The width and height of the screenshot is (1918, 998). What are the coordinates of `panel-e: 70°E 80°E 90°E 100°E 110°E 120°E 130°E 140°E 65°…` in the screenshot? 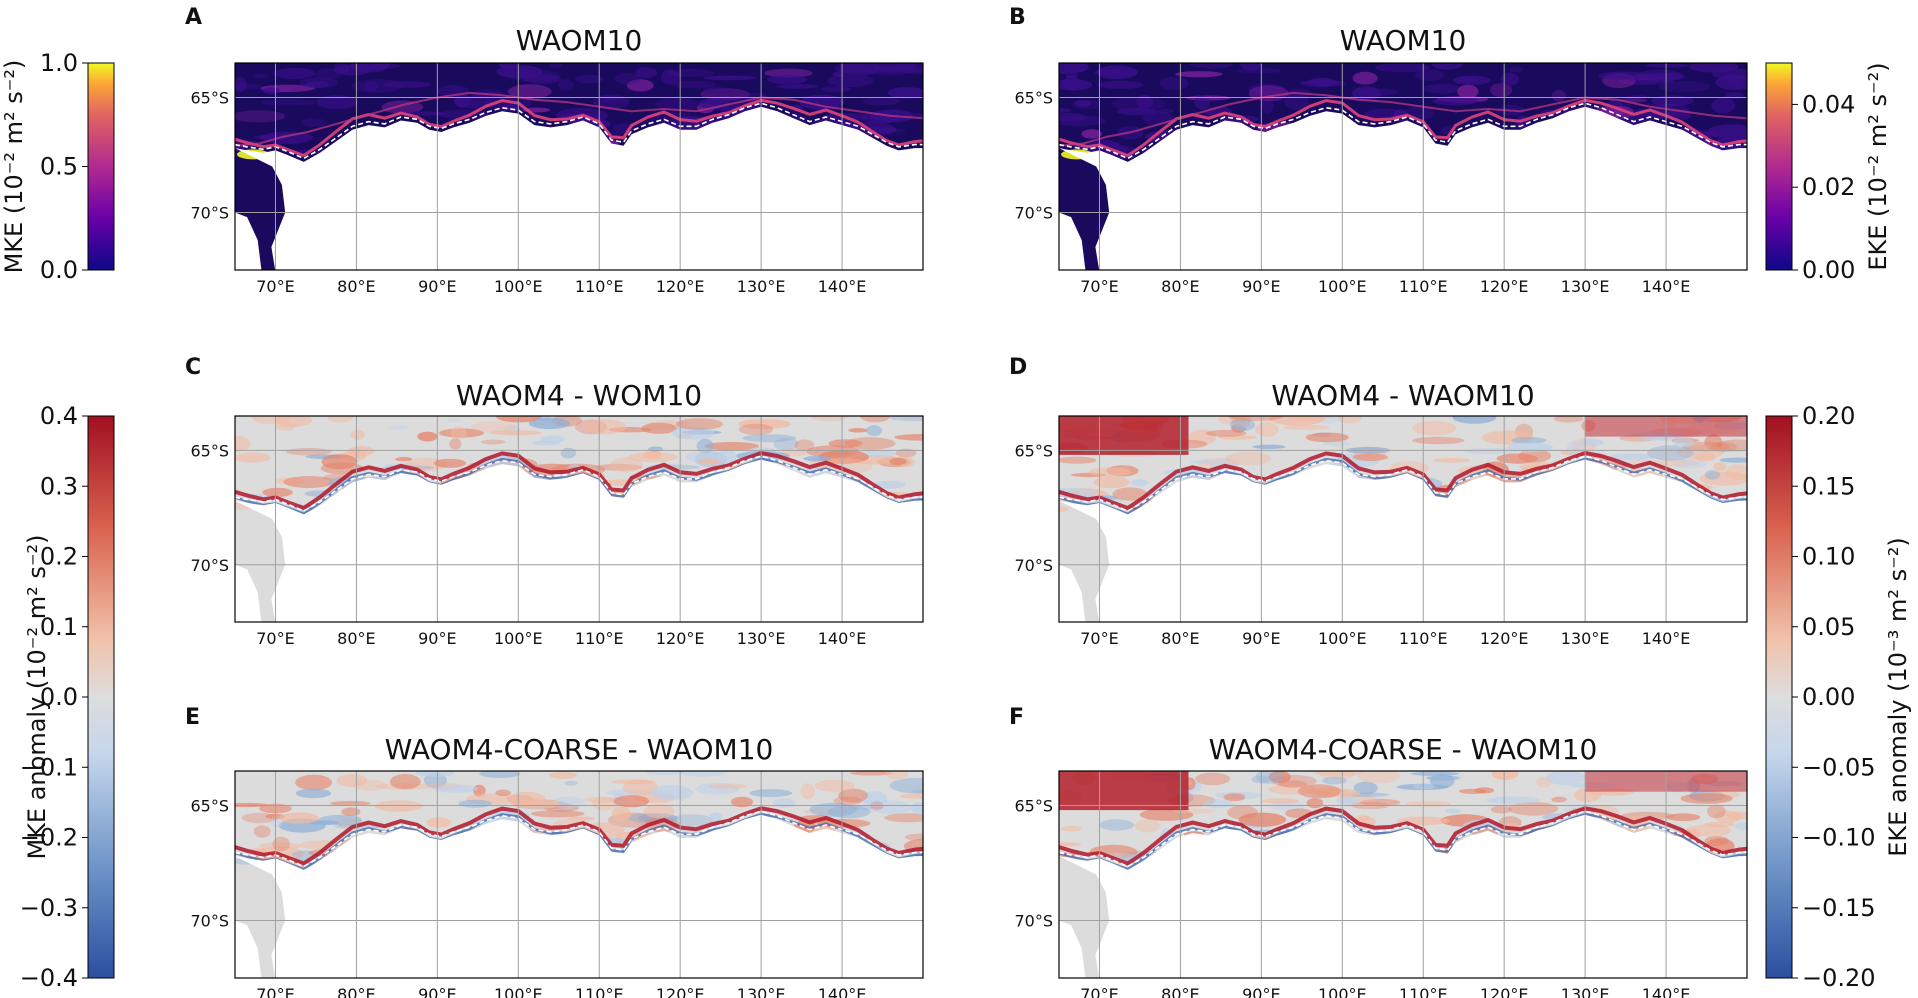 It's located at (554, 851).